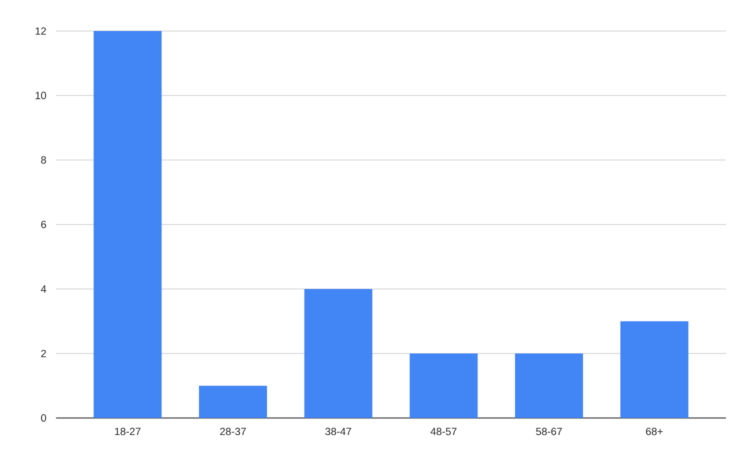  What do you see at coordinates (43, 418) in the screenshot?
I see `y-tick-label: 0` at bounding box center [43, 418].